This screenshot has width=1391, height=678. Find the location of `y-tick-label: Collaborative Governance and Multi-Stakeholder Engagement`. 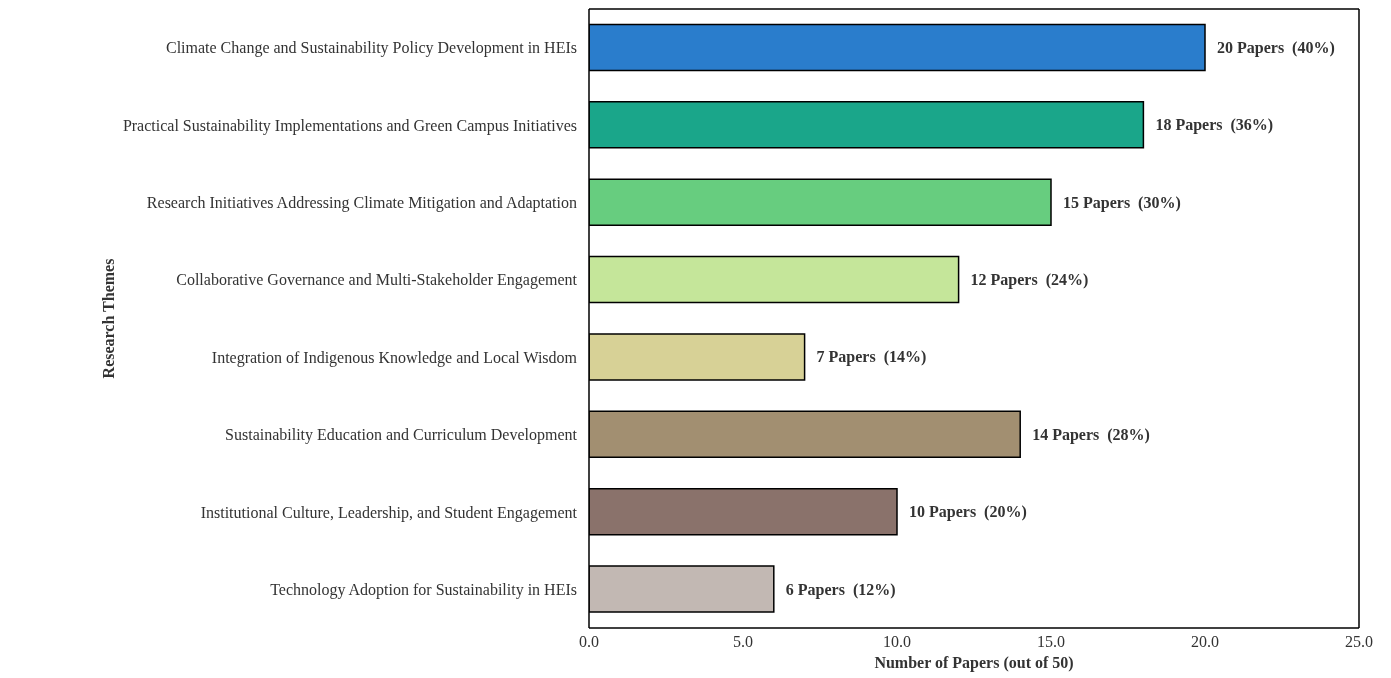

y-tick-label: Collaborative Governance and Multi-Stakeholder Engagement is located at coordinates (377, 280).